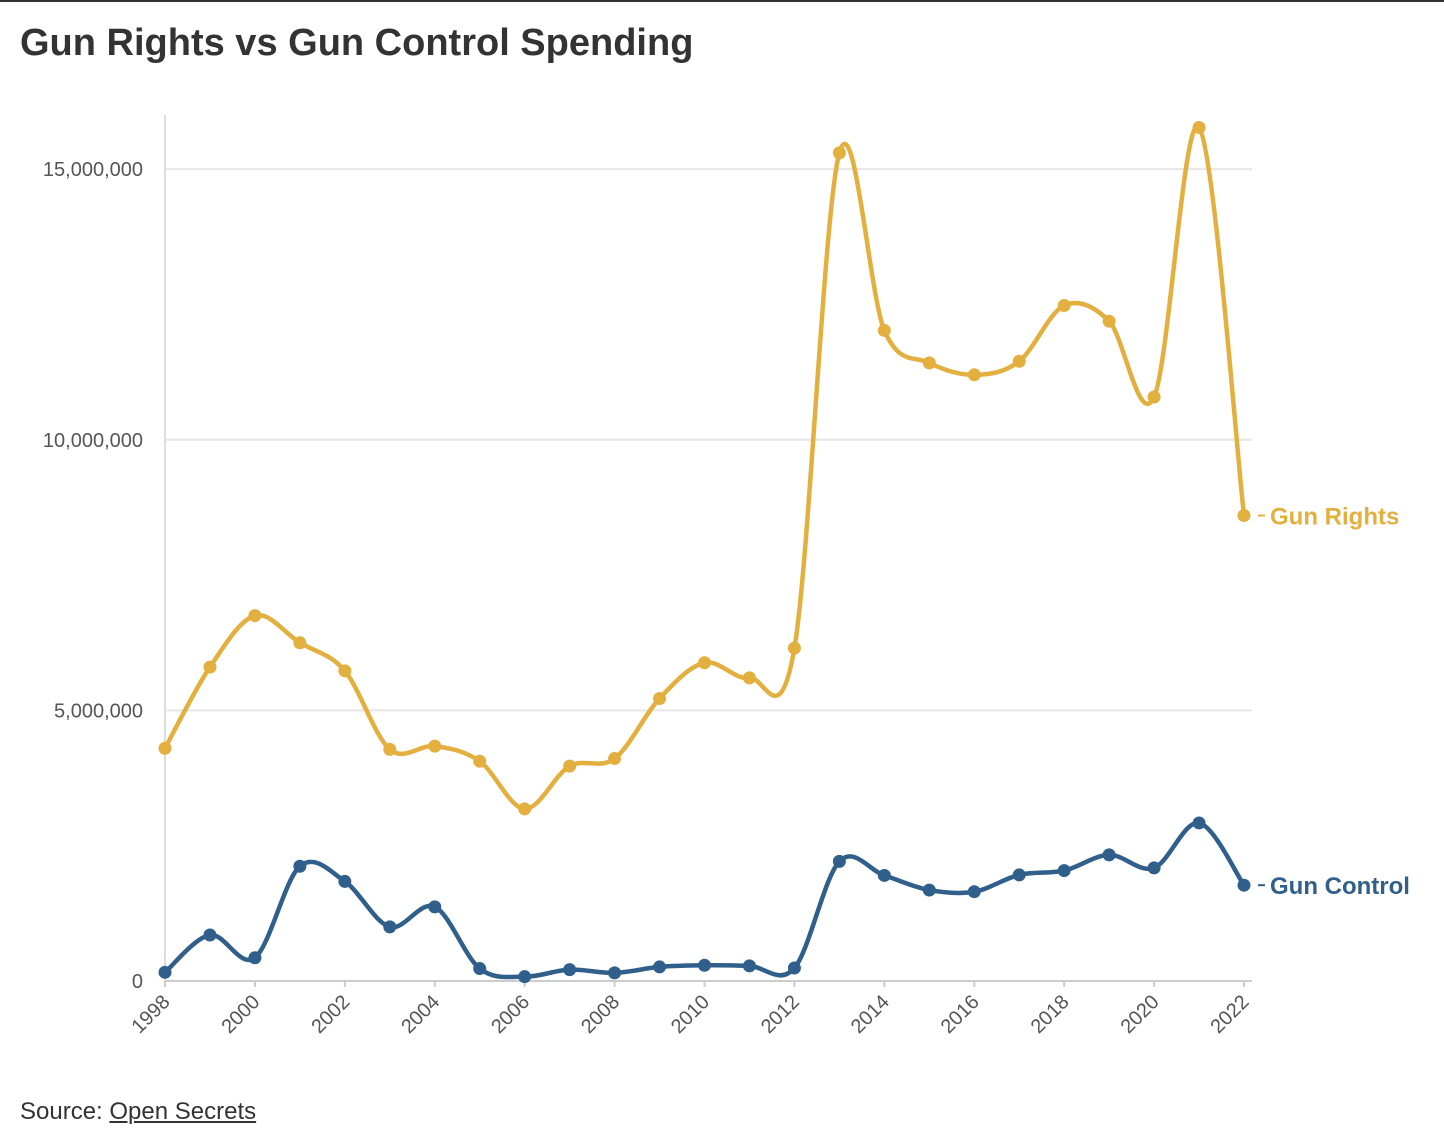  Describe the element at coordinates (240, 1014) in the screenshot. I see `x-tick-label: 2000` at that location.